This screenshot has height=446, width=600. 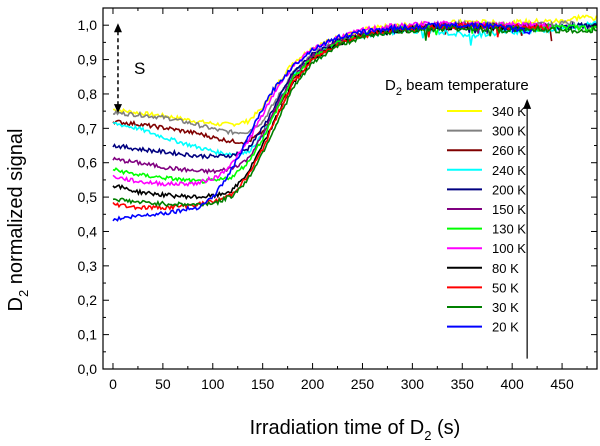 I want to click on x-tick-label: 150, so click(x=263, y=384).